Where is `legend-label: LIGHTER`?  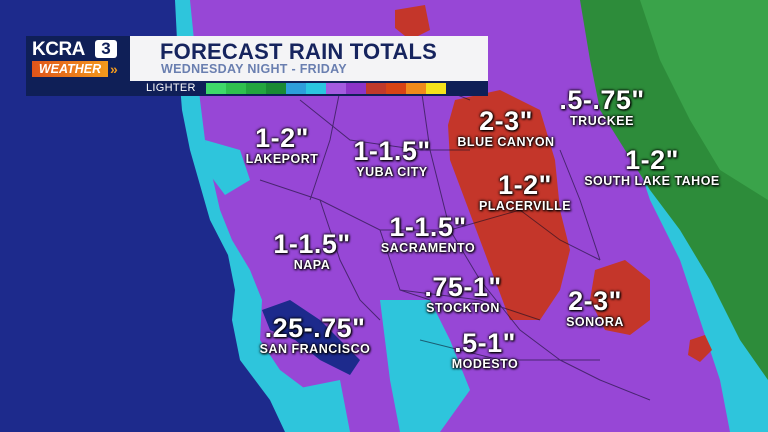 legend-label: LIGHTER is located at coordinates (171, 88).